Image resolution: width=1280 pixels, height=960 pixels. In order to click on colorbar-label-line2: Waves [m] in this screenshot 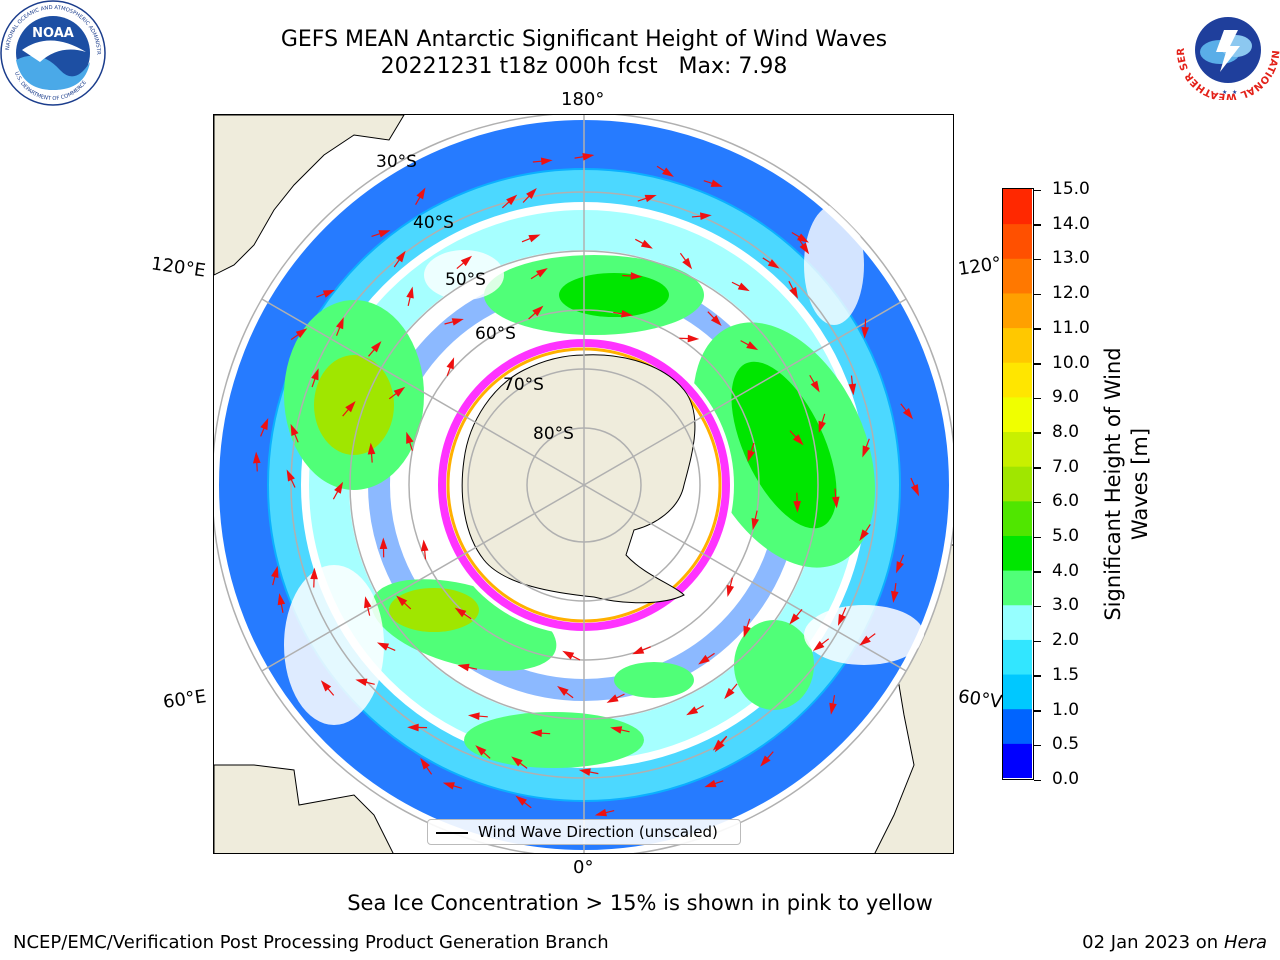, I will do `click(1140, 484)`.